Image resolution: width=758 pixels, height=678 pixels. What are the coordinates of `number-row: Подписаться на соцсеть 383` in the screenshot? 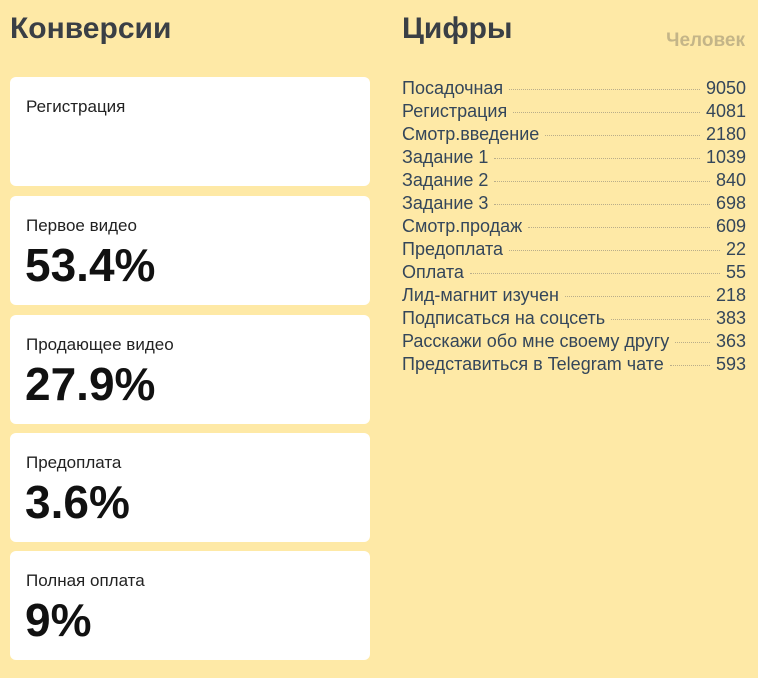 It's located at (574, 319).